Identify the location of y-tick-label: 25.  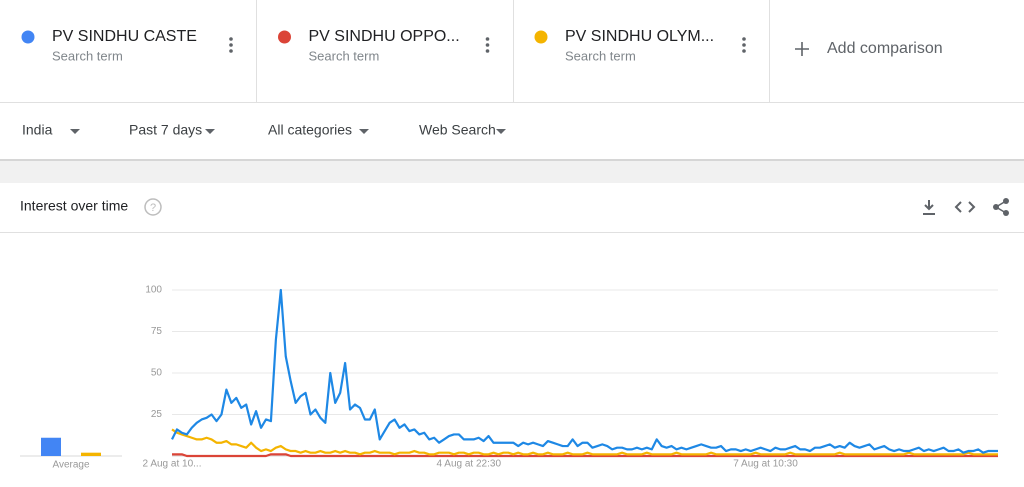
(157, 414).